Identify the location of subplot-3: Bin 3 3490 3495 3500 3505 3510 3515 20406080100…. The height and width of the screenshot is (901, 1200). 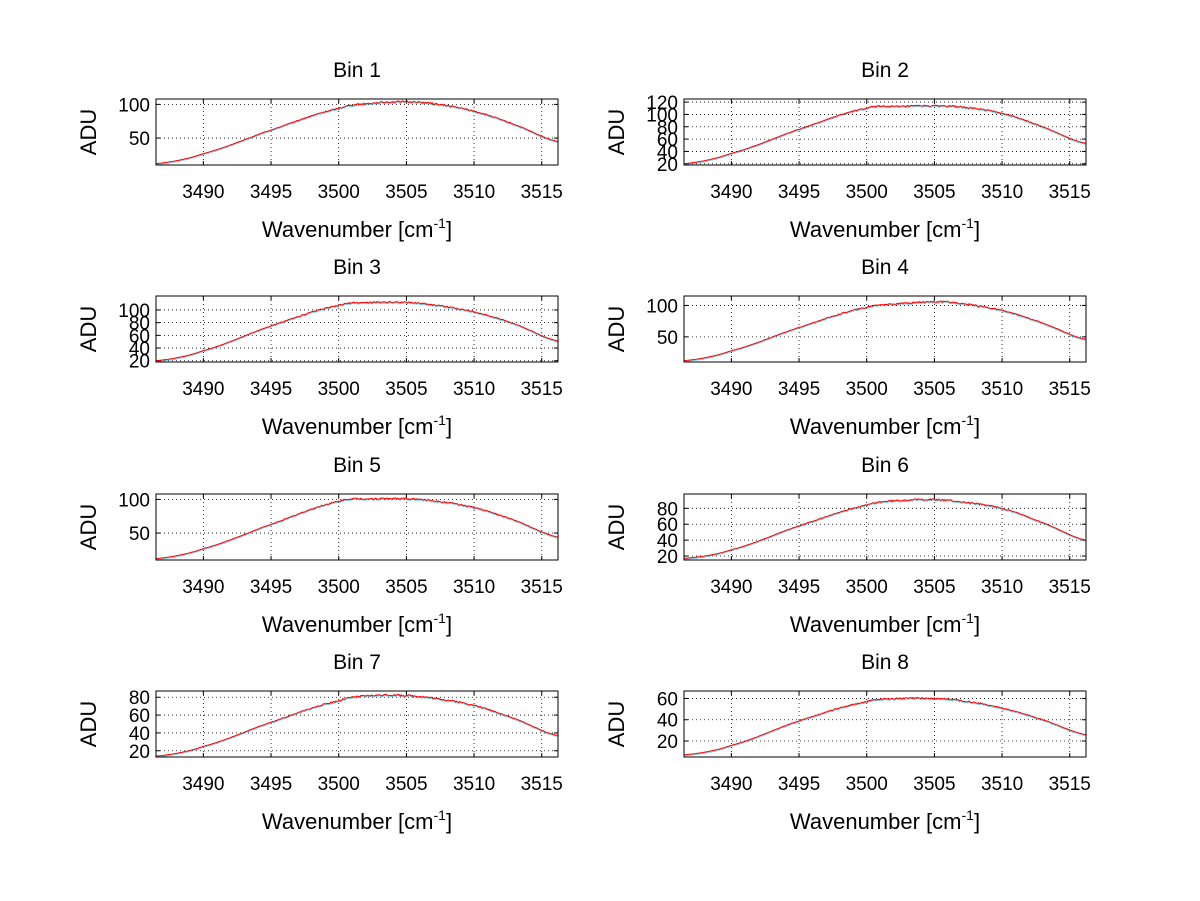
(319, 347).